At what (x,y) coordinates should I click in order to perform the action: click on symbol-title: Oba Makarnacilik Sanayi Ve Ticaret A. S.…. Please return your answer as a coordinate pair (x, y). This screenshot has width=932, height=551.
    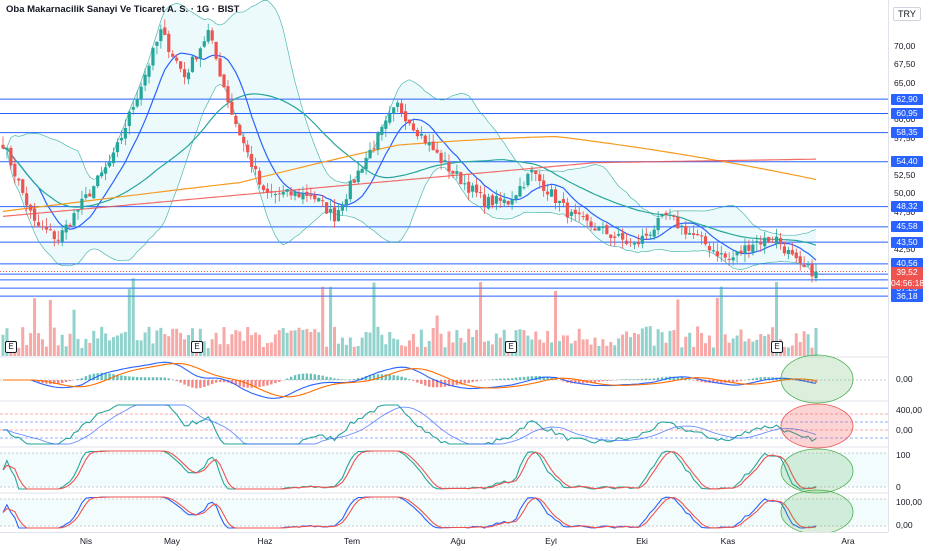
    Looking at the image, I should click on (122, 9).